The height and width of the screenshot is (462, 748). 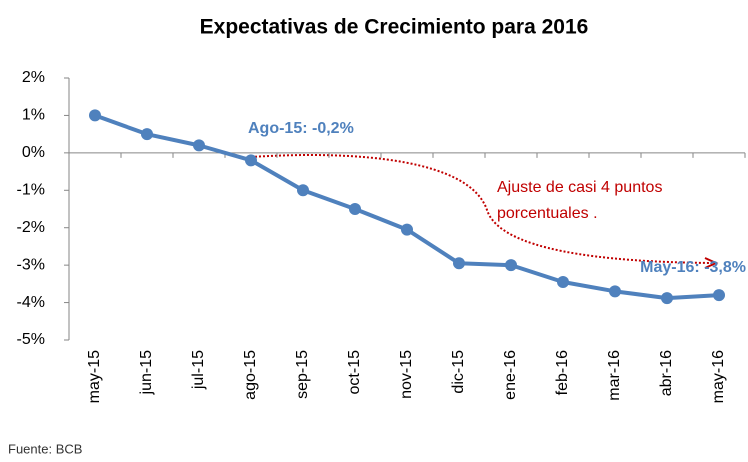 What do you see at coordinates (33, 152) in the screenshot?
I see `y-tick-label: 0%` at bounding box center [33, 152].